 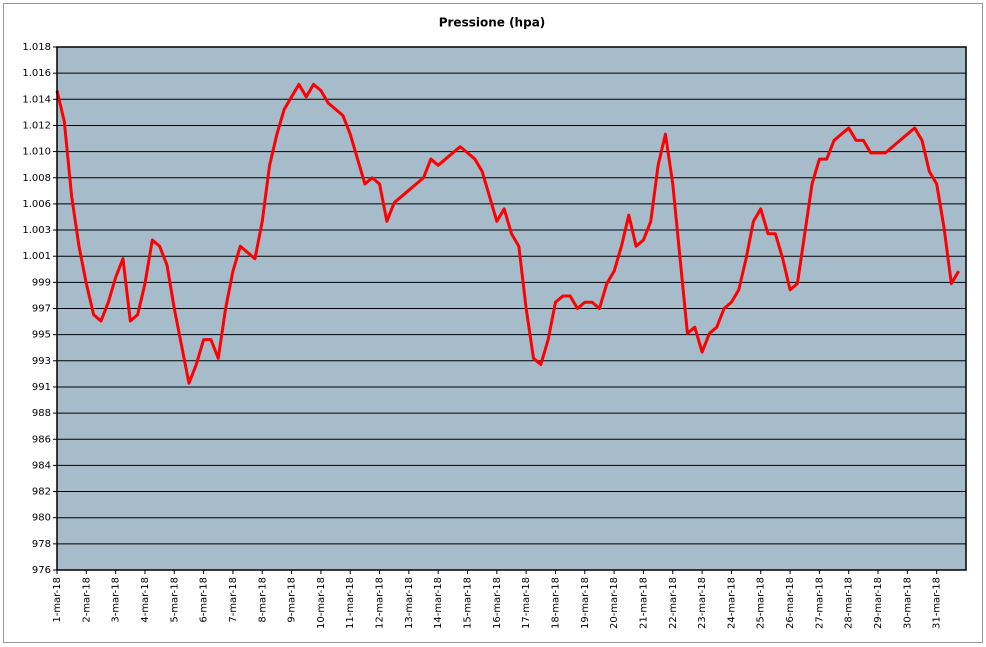 What do you see at coordinates (702, 603) in the screenshot?
I see `x-tick-label: 23-mar-18` at bounding box center [702, 603].